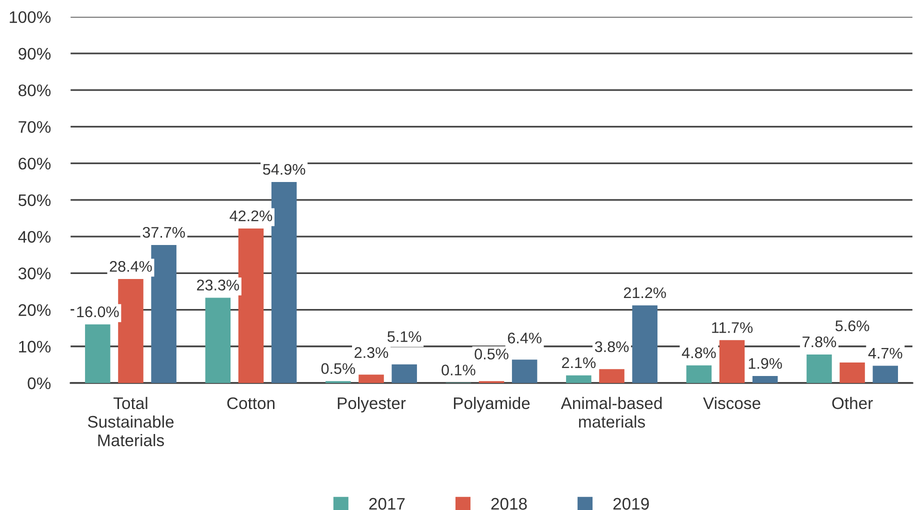  I want to click on data-label: 1.9%, so click(765, 363).